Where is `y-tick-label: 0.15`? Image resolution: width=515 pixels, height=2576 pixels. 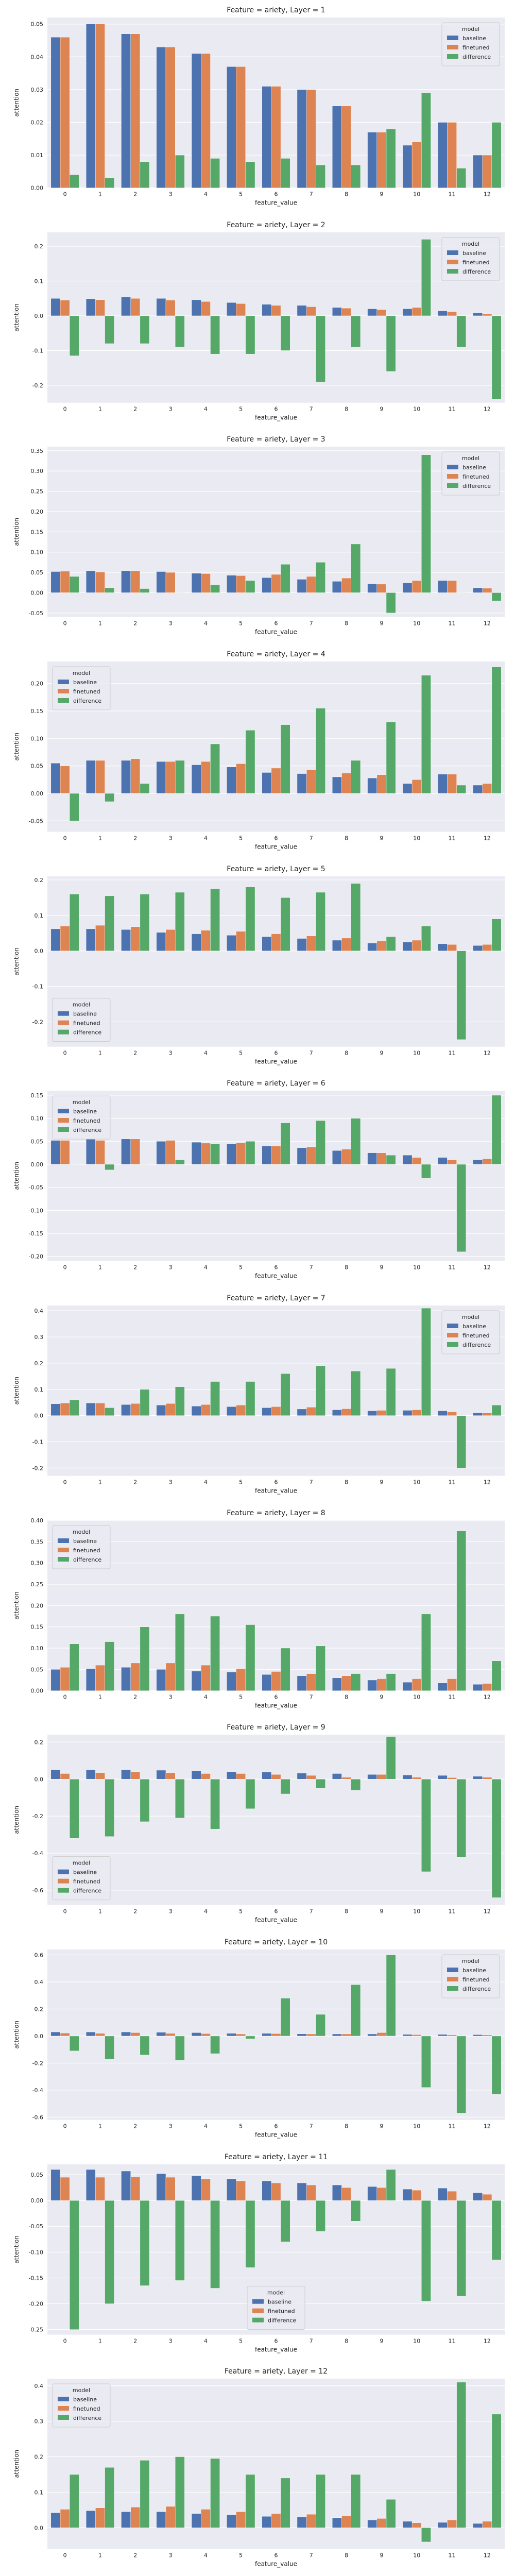 y-tick-label: 0.15 is located at coordinates (37, 711).